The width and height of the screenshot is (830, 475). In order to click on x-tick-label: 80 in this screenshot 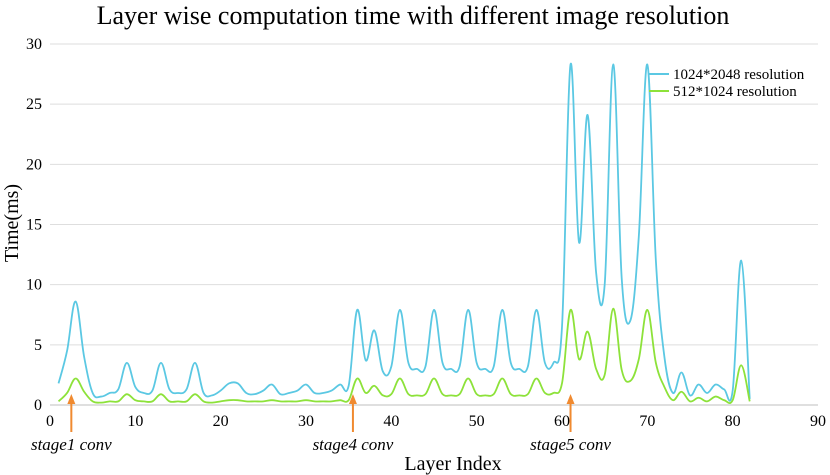, I will do `click(733, 421)`.